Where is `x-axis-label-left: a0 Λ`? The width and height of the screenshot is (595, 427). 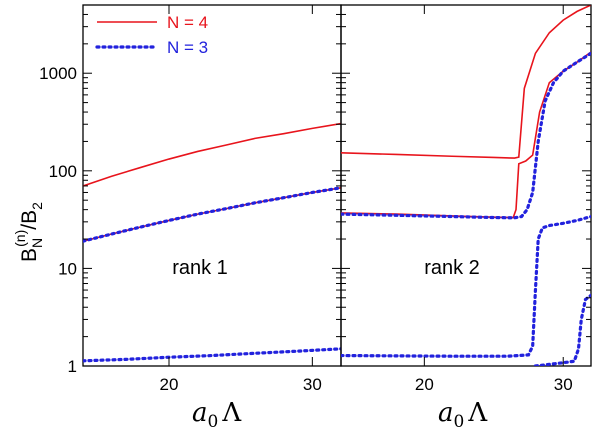 x-axis-label-left: a0 Λ is located at coordinates (217, 412).